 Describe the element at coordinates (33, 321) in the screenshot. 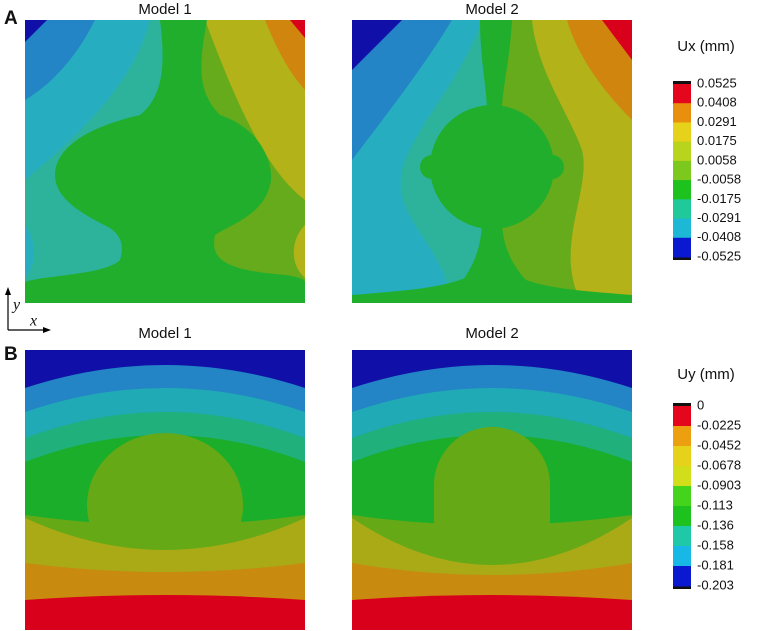

I see `axis-label: x` at that location.